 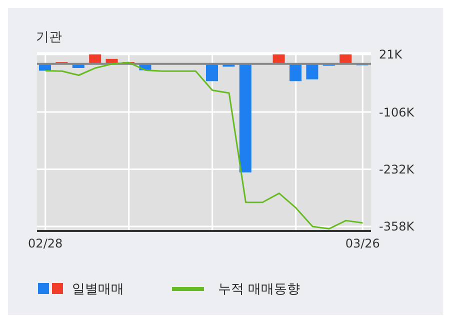 What do you see at coordinates (97, 289) in the screenshot?
I see `legend-label: 일별매매` at bounding box center [97, 289].